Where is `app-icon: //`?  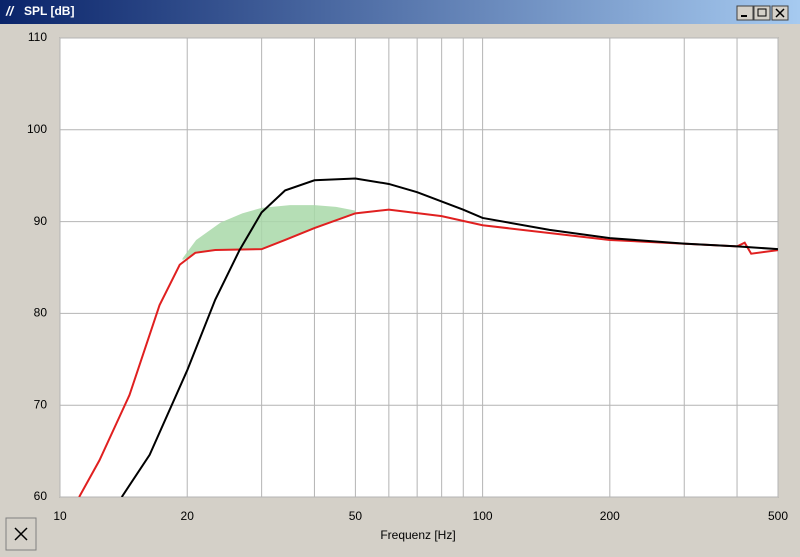
app-icon: // is located at coordinates (10, 10).